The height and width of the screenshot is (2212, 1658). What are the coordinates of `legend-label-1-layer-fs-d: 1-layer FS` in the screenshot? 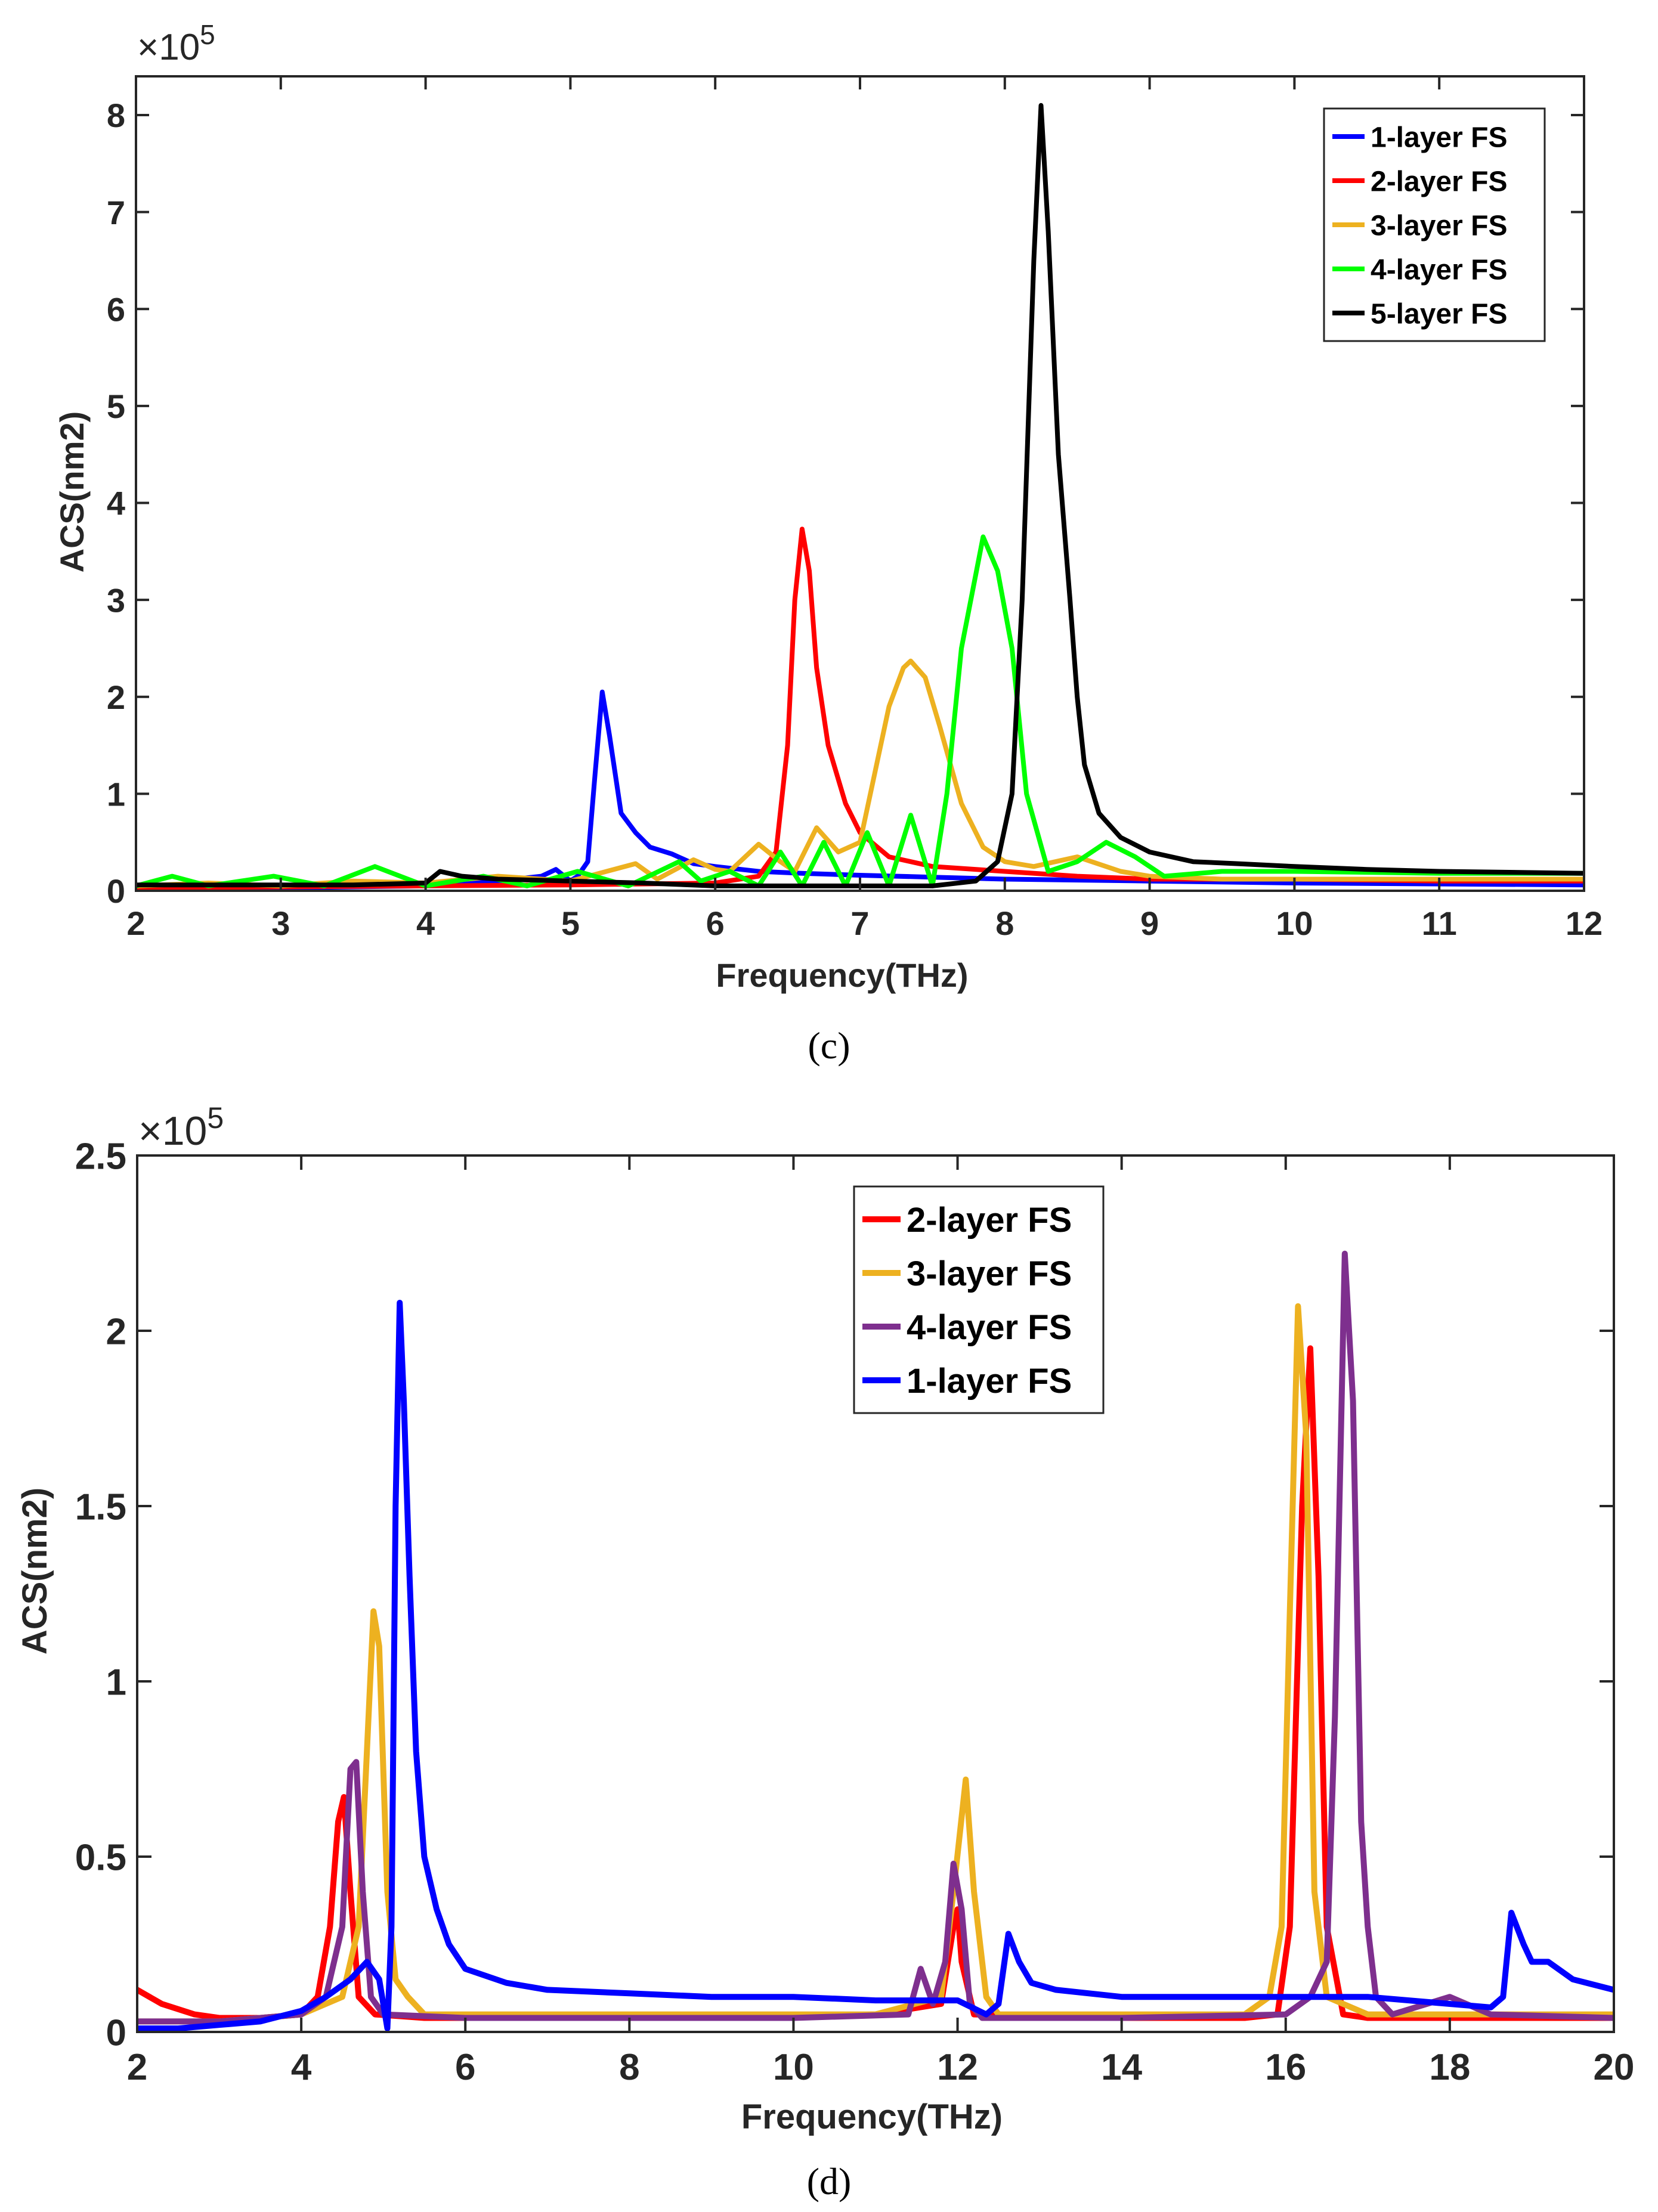 It's located at (989, 1381).